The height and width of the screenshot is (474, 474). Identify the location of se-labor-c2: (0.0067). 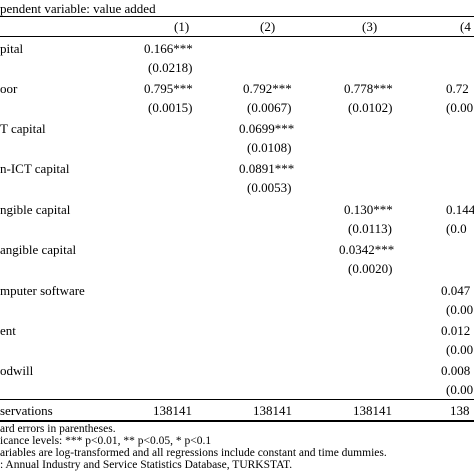
(269, 107).